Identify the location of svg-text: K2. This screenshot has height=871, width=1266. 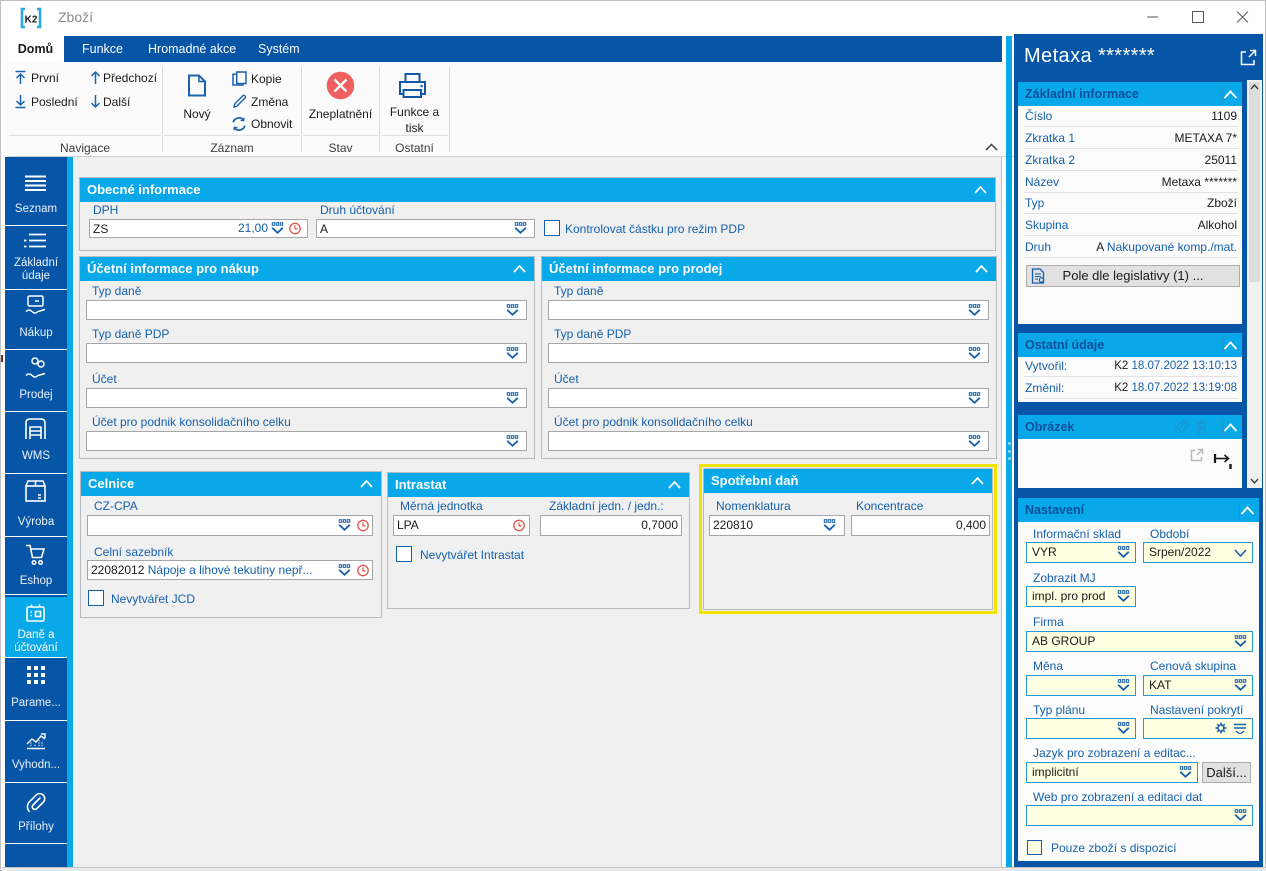
(31, 20).